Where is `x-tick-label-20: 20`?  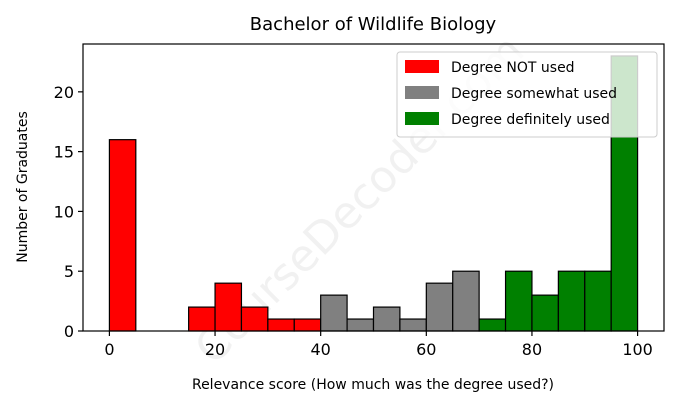 x-tick-label-20: 20 is located at coordinates (215, 349).